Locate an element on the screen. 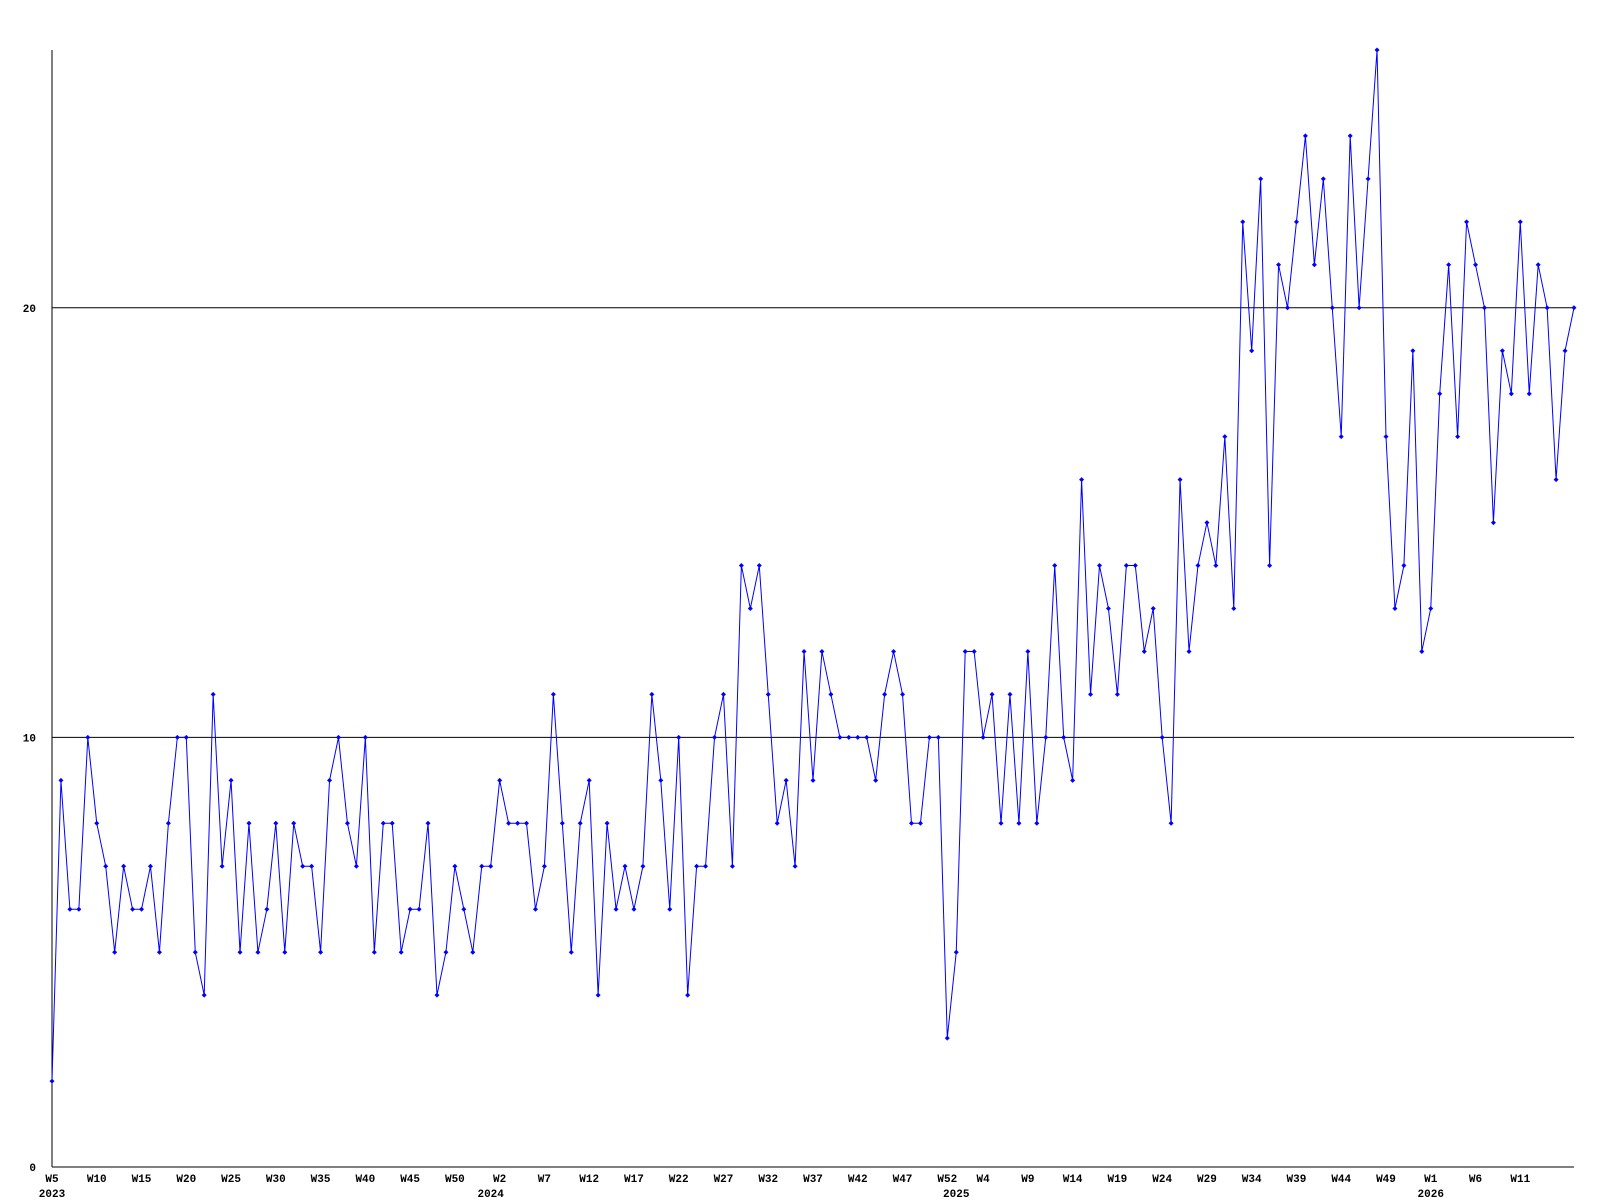 The height and width of the screenshot is (1200, 1600). x-tick-label: W19 is located at coordinates (1117, 1180).